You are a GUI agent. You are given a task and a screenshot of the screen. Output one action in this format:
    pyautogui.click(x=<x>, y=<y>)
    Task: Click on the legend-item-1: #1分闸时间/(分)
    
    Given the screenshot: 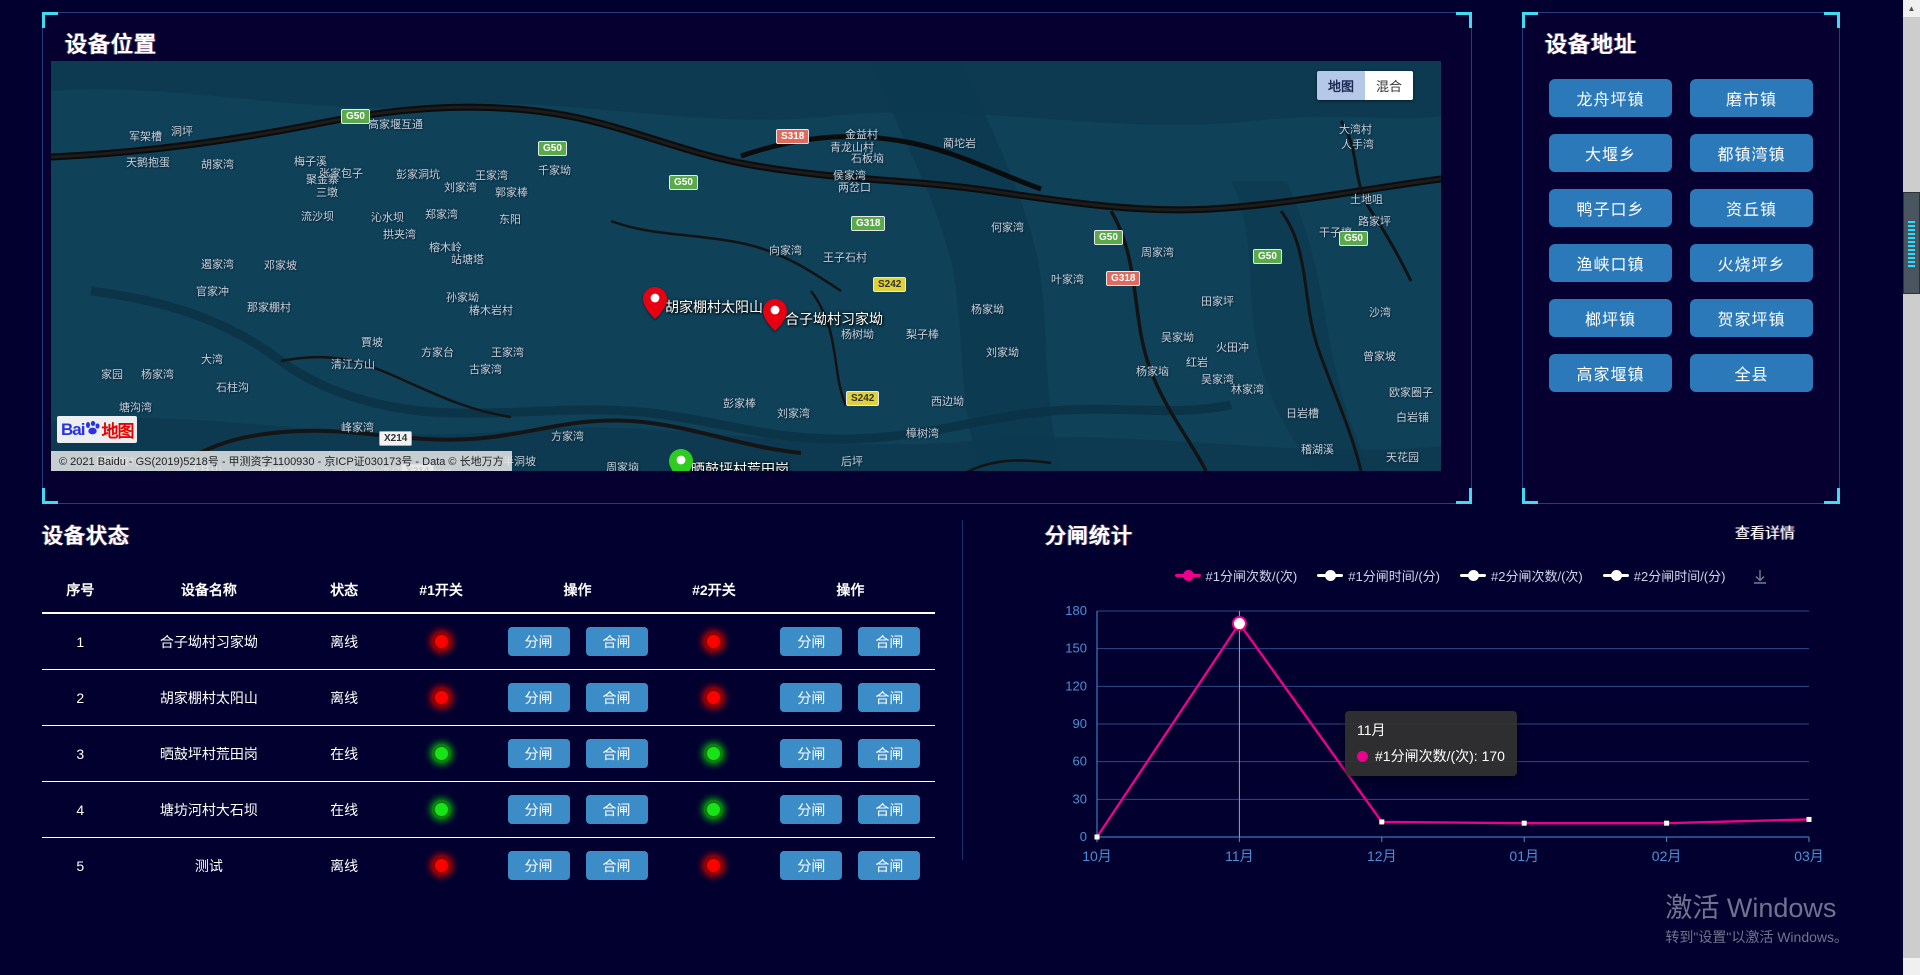 What is the action you would take?
    pyautogui.click(x=1378, y=575)
    